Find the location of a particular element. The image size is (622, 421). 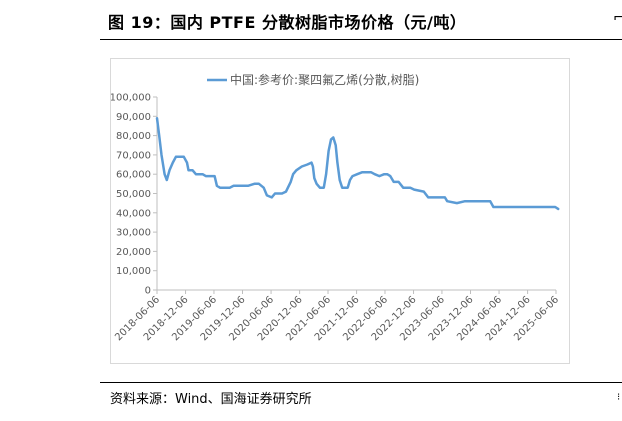

title-divider is located at coordinates (361, 39).